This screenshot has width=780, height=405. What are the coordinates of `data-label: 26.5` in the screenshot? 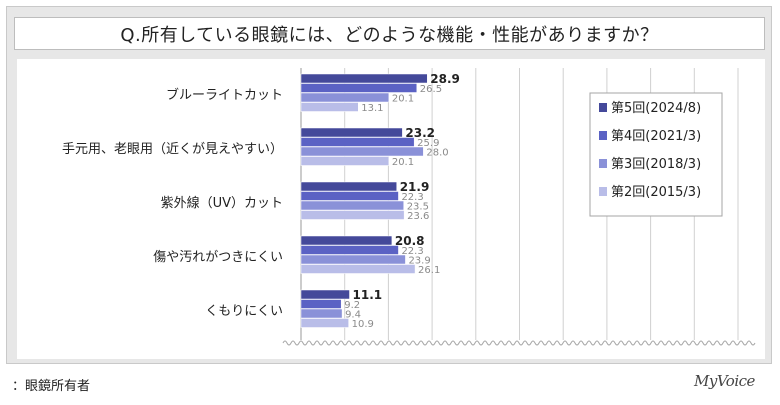 It's located at (431, 89).